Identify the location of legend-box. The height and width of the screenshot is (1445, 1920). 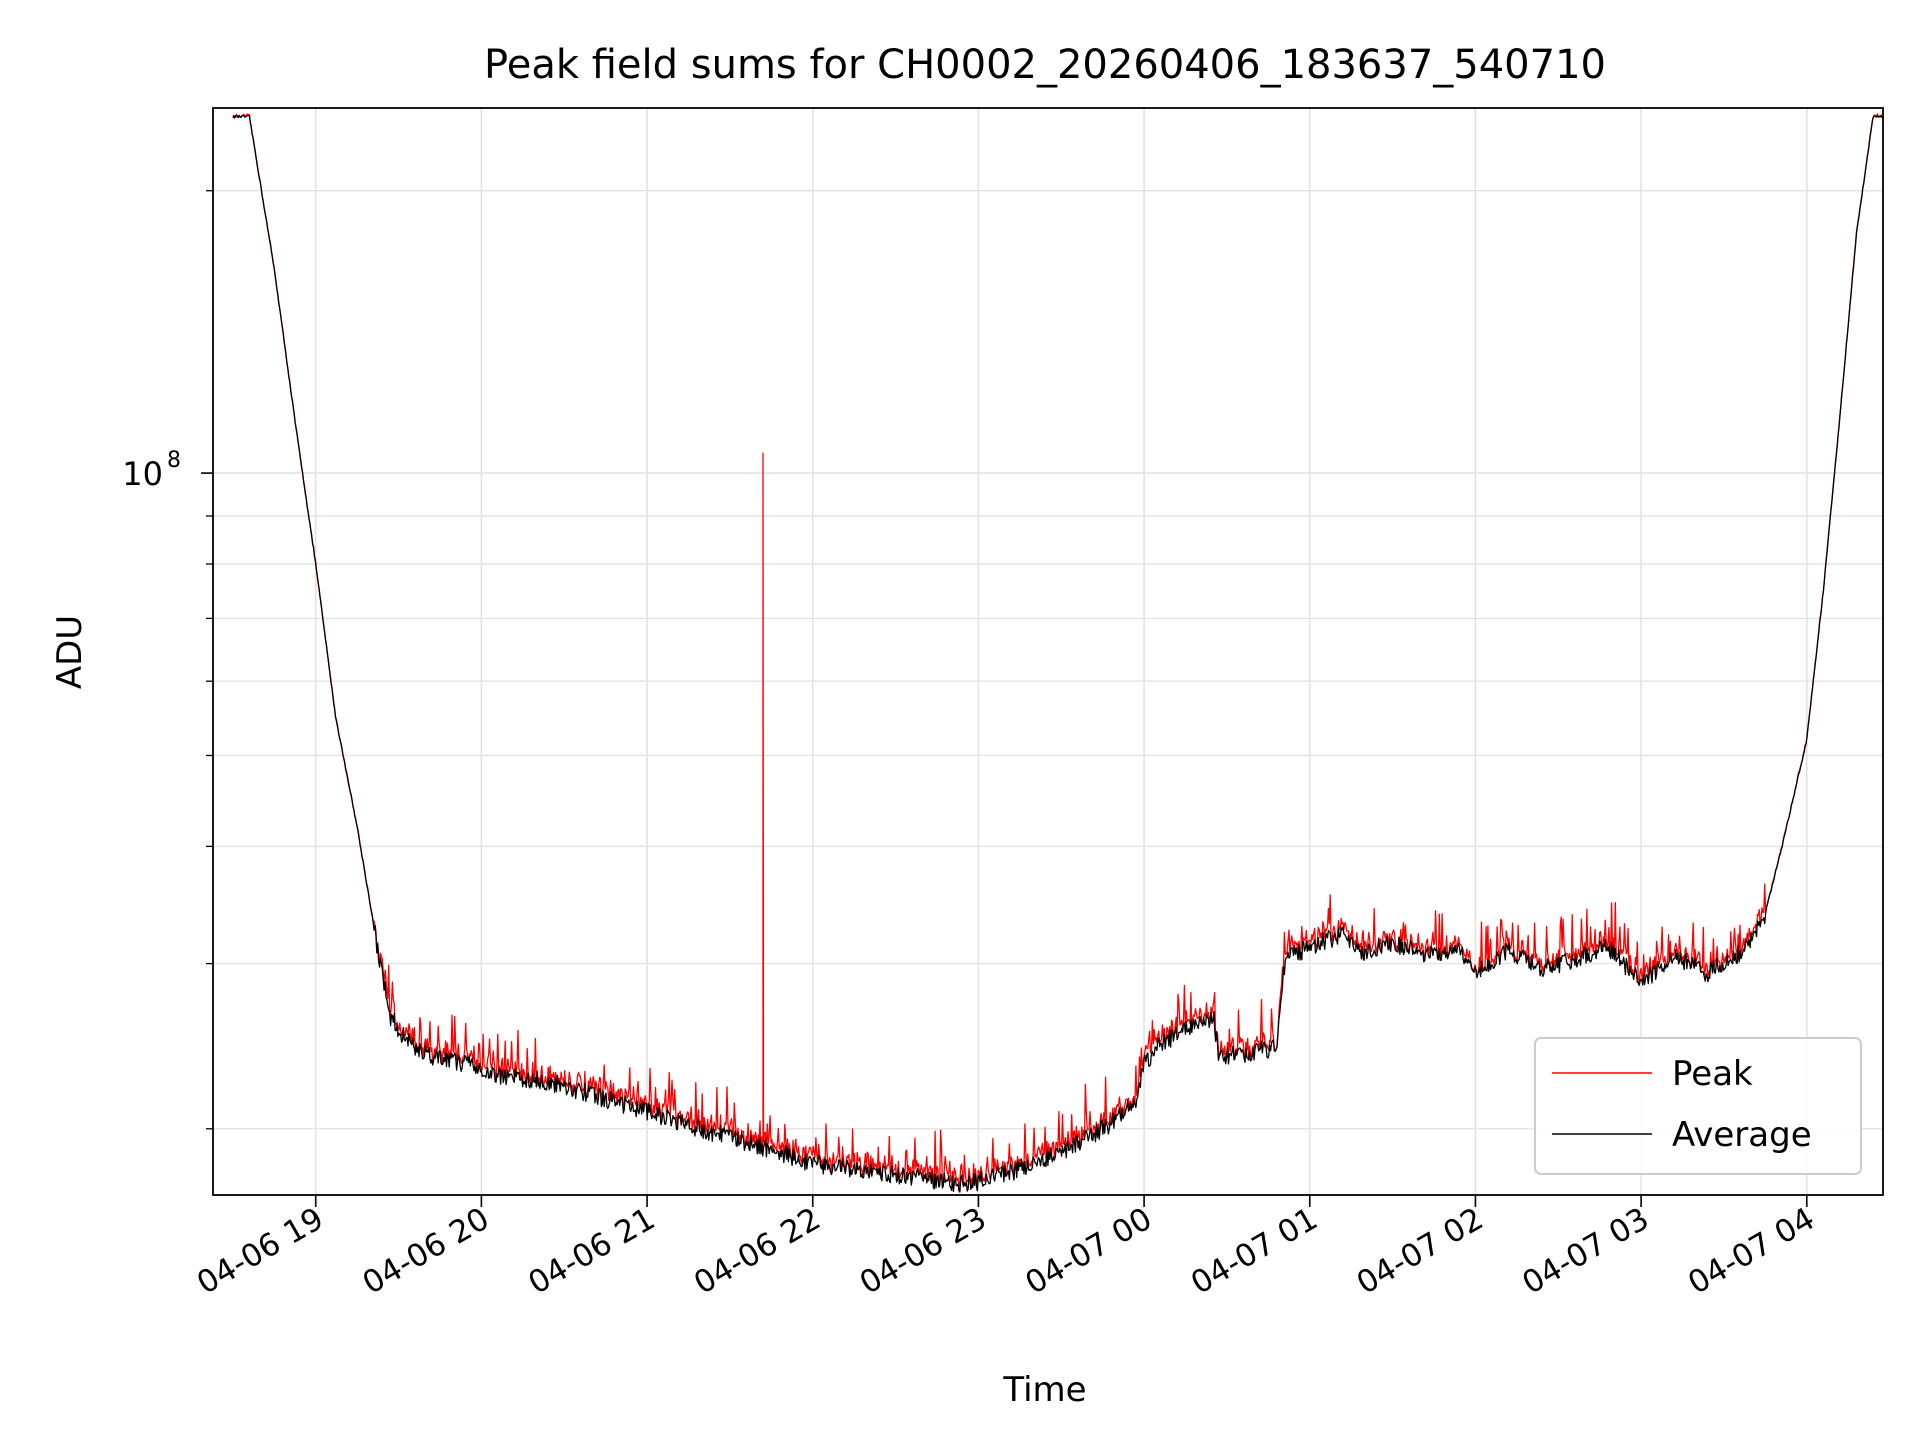
(1698, 1106).